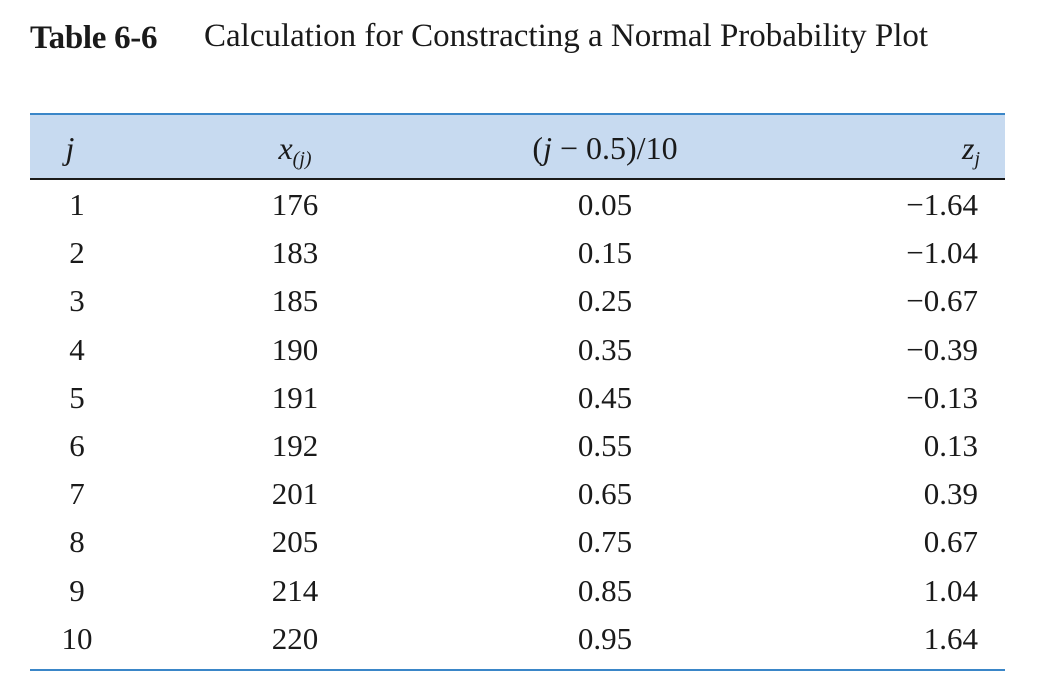 The width and height of the screenshot is (1039, 692). What do you see at coordinates (77, 542) in the screenshot?
I see `cell-j: 8` at bounding box center [77, 542].